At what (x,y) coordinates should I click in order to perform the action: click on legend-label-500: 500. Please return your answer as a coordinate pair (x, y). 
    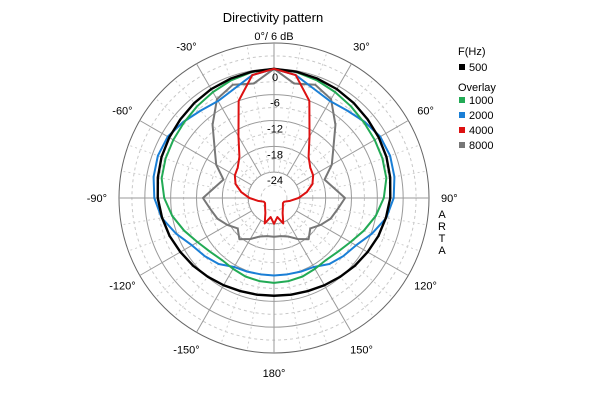
    Looking at the image, I should click on (478, 68).